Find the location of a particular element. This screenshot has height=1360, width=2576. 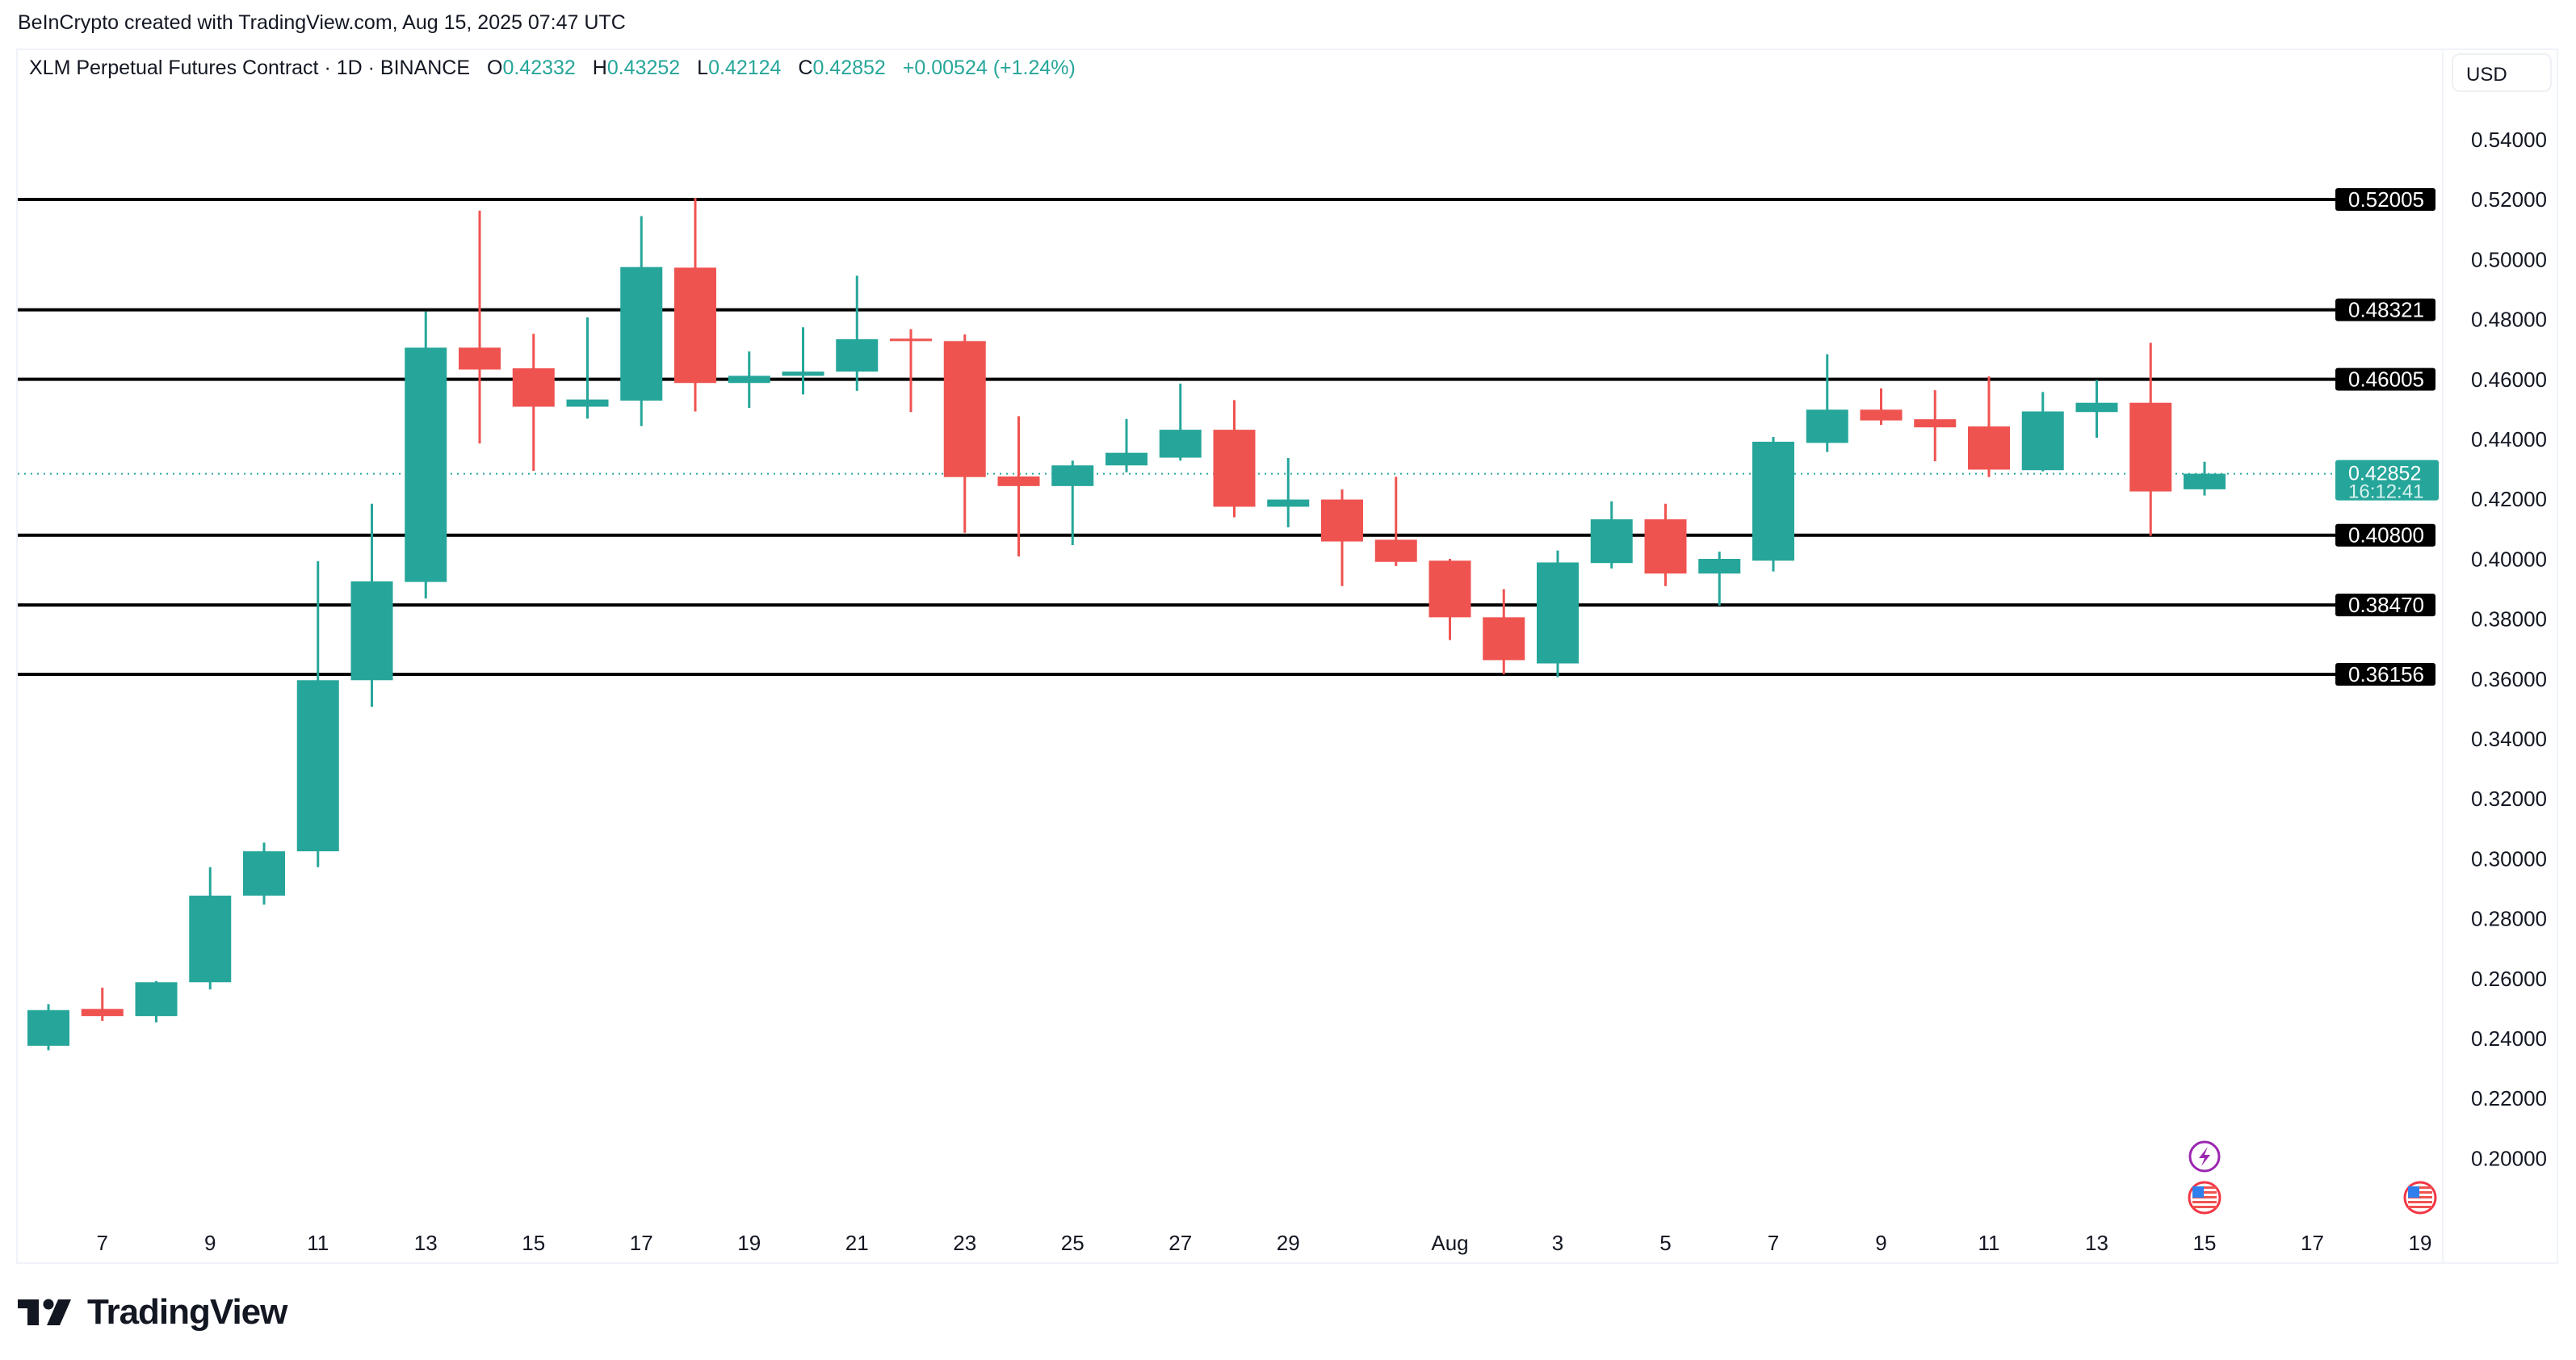

y-tick-label: 0.54000 is located at coordinates (2509, 140).